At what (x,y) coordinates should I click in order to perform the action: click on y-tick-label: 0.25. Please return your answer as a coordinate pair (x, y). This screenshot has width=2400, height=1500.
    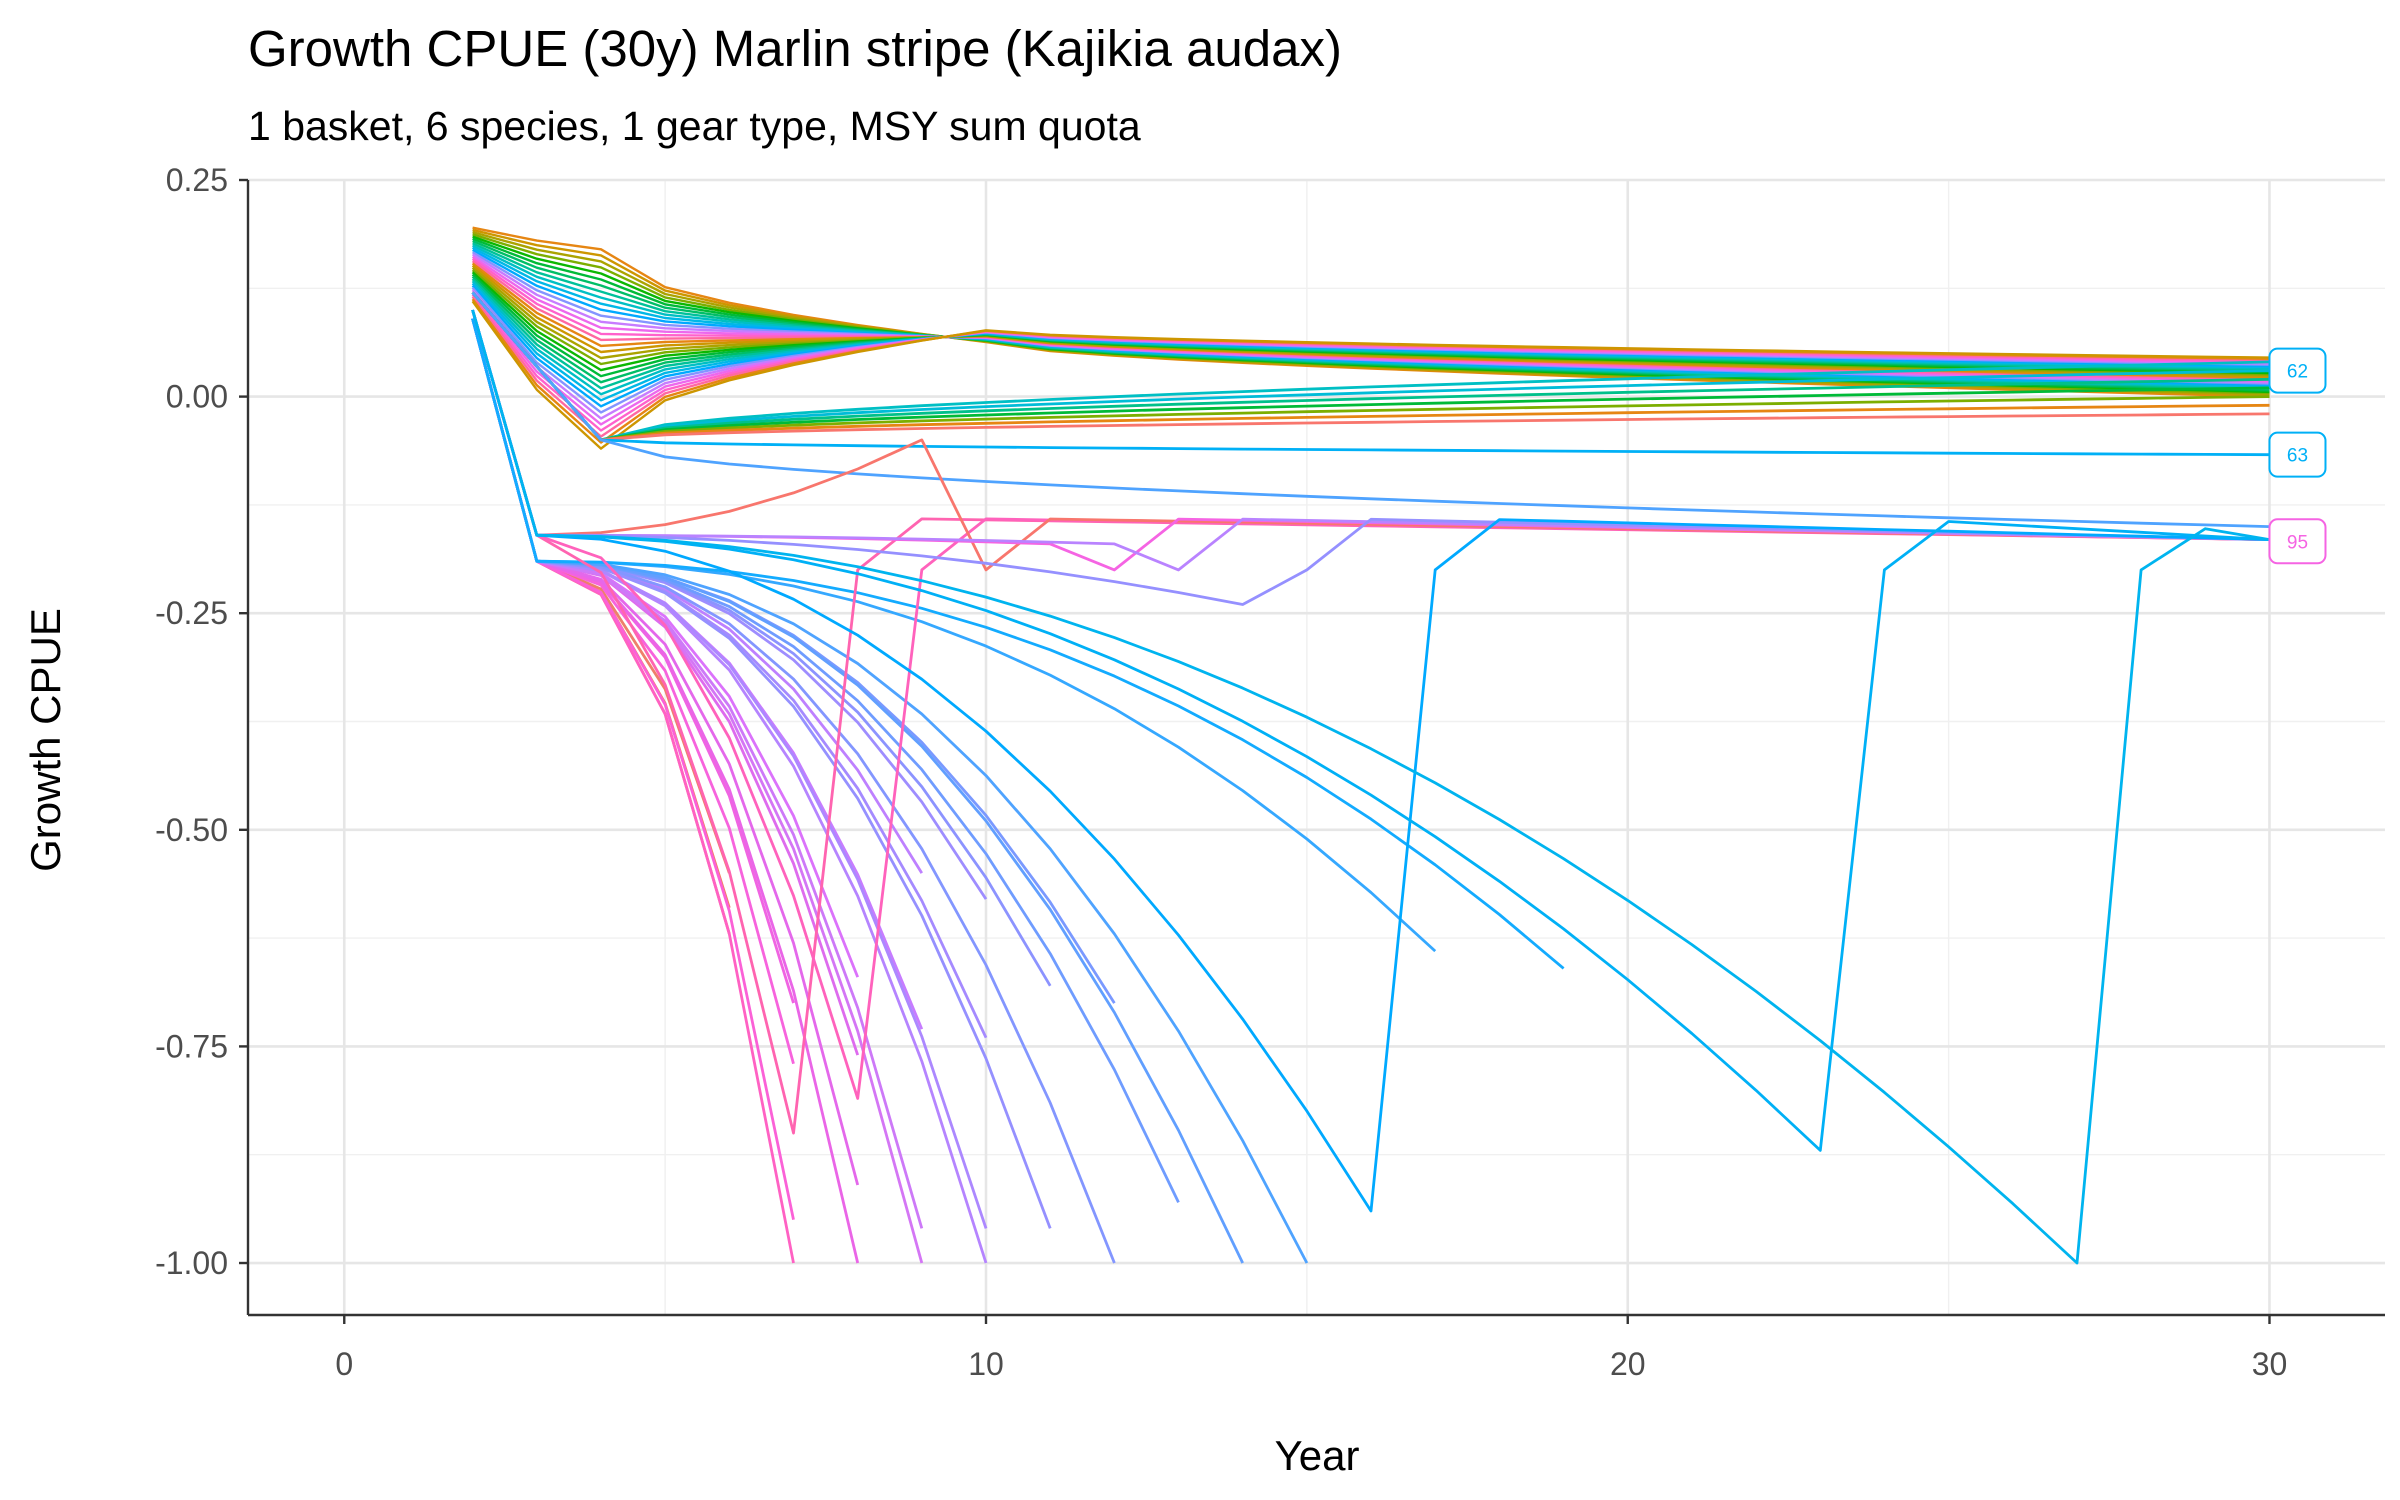
    Looking at the image, I should click on (197, 180).